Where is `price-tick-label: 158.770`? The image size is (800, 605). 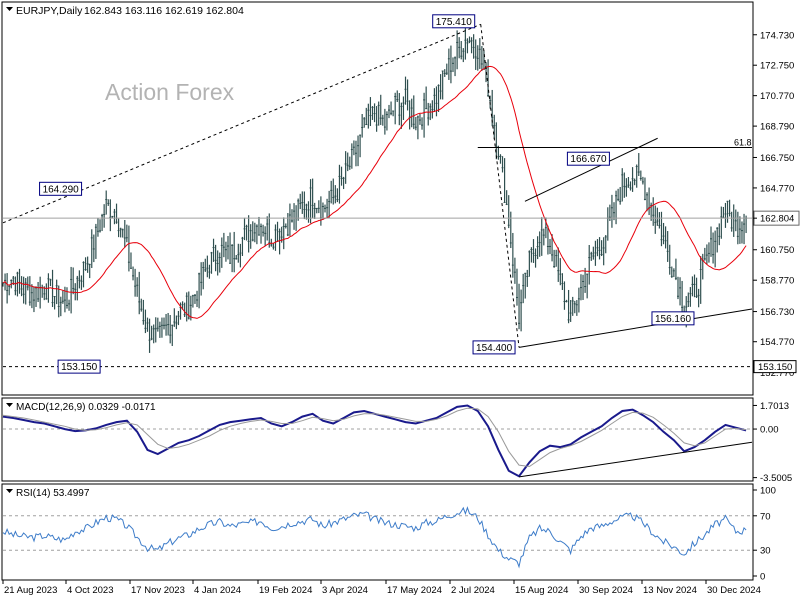
price-tick-label: 158.770 is located at coordinates (777, 281).